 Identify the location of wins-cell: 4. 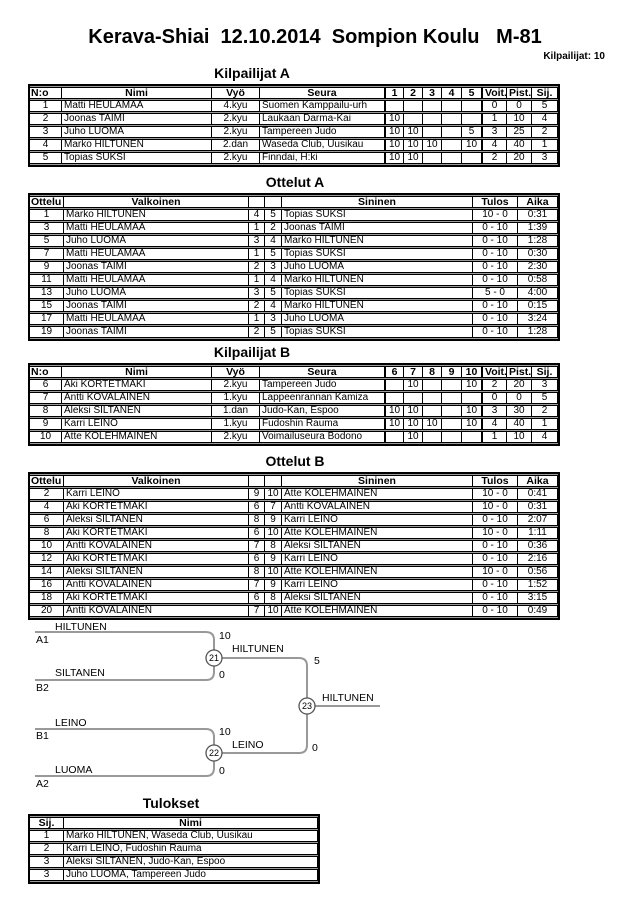
(494, 145).